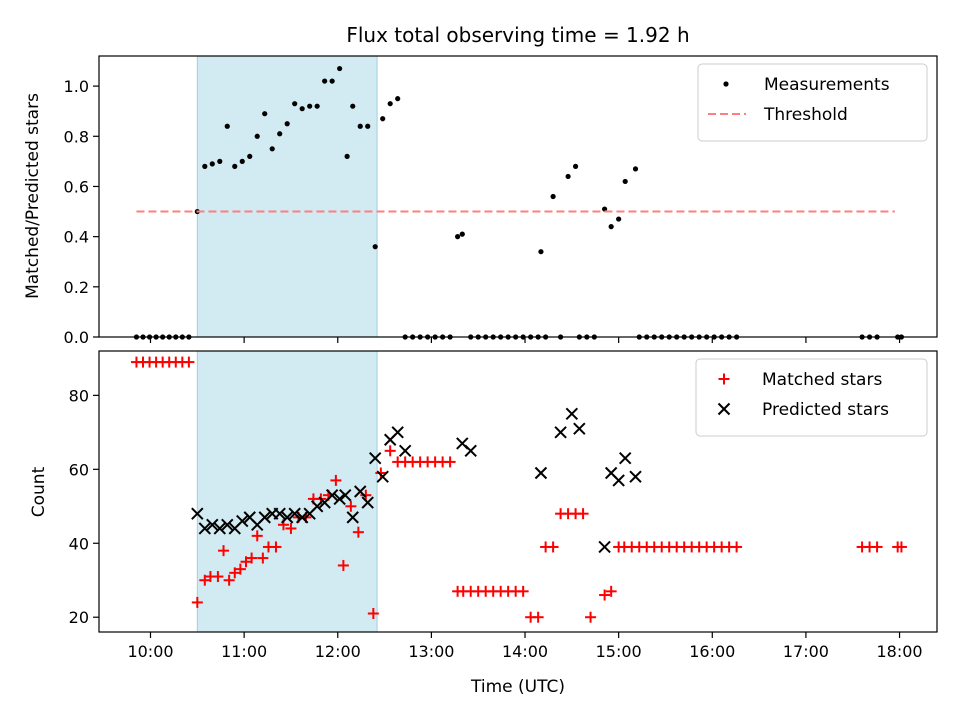  Describe the element at coordinates (619, 651) in the screenshot. I see `x-tick-label: 15:00` at that location.